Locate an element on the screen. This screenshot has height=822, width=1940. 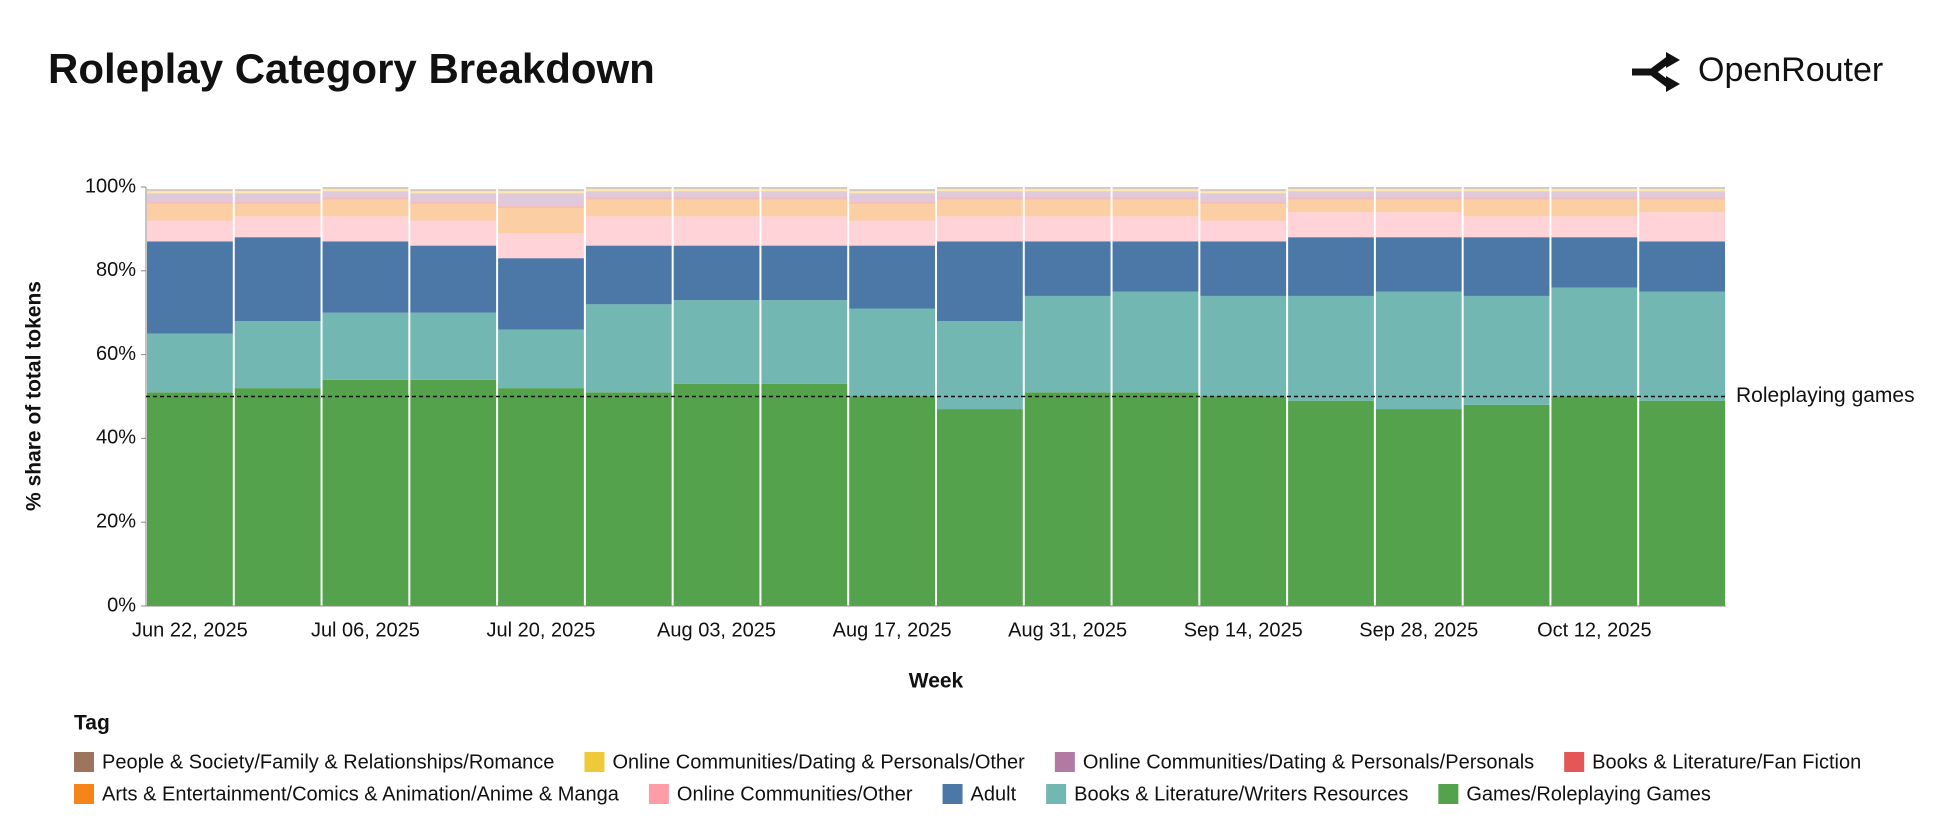
legend-item: Games/Roleplaying Games is located at coordinates (1574, 794).